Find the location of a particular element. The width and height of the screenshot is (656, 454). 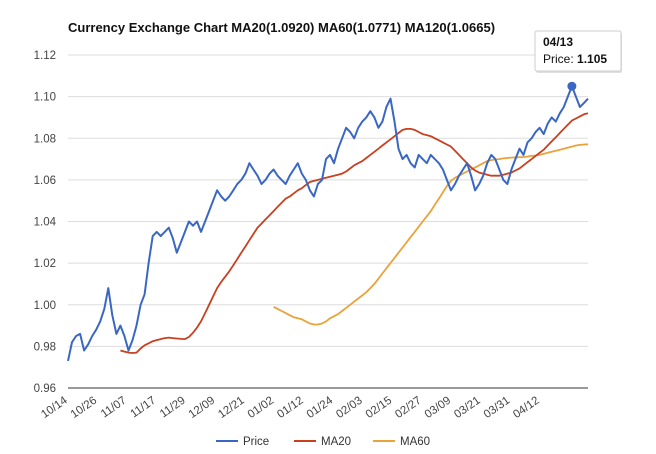

y-tick-label: 1.00 is located at coordinates (45, 306).